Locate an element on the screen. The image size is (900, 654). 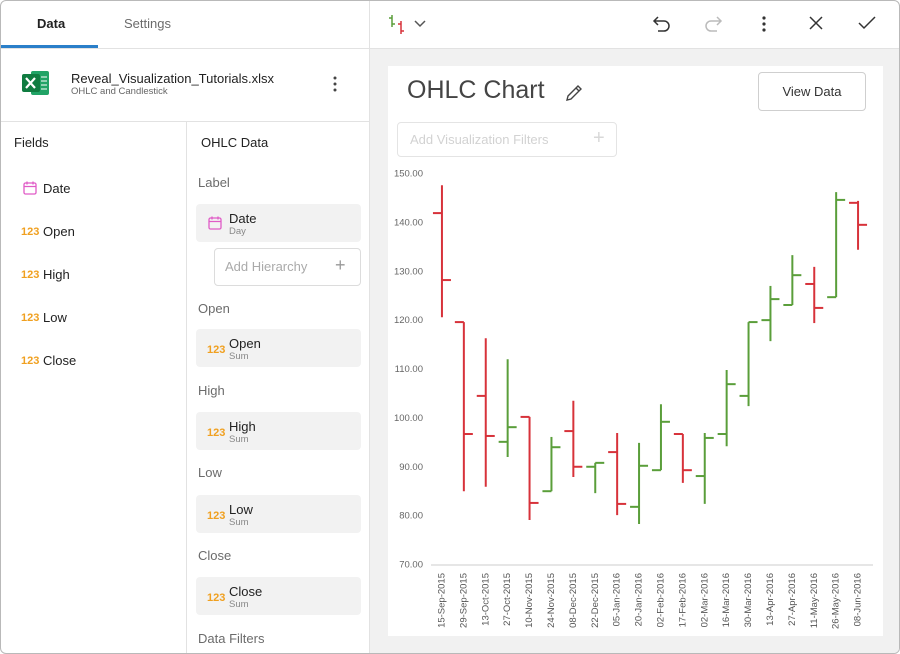
x-tick-label: 30-Mar-2016 is located at coordinates (748, 600).